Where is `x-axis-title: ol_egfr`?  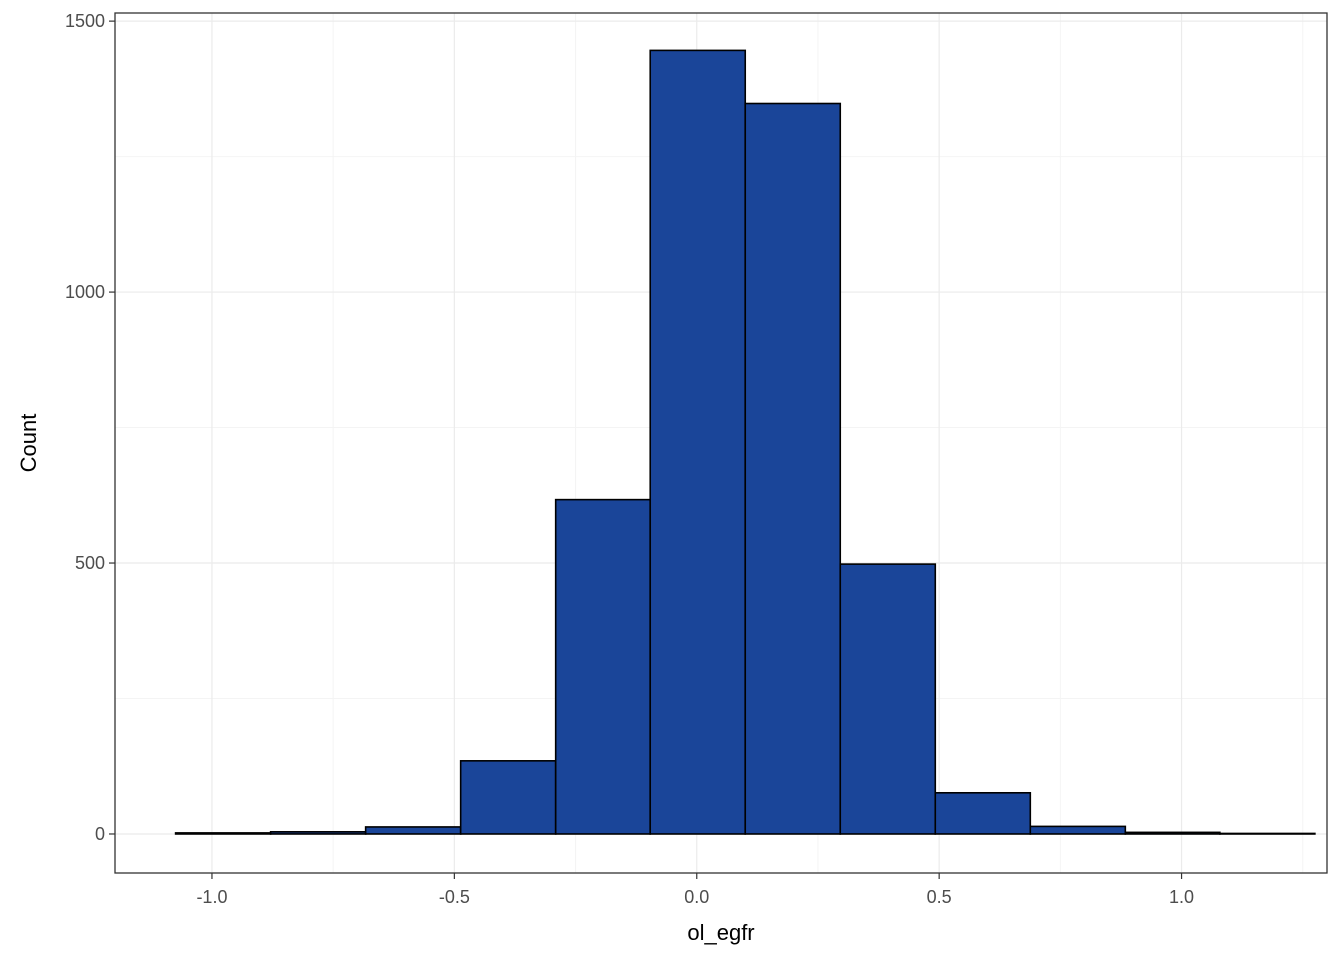
x-axis-title: ol_egfr is located at coordinates (720, 932).